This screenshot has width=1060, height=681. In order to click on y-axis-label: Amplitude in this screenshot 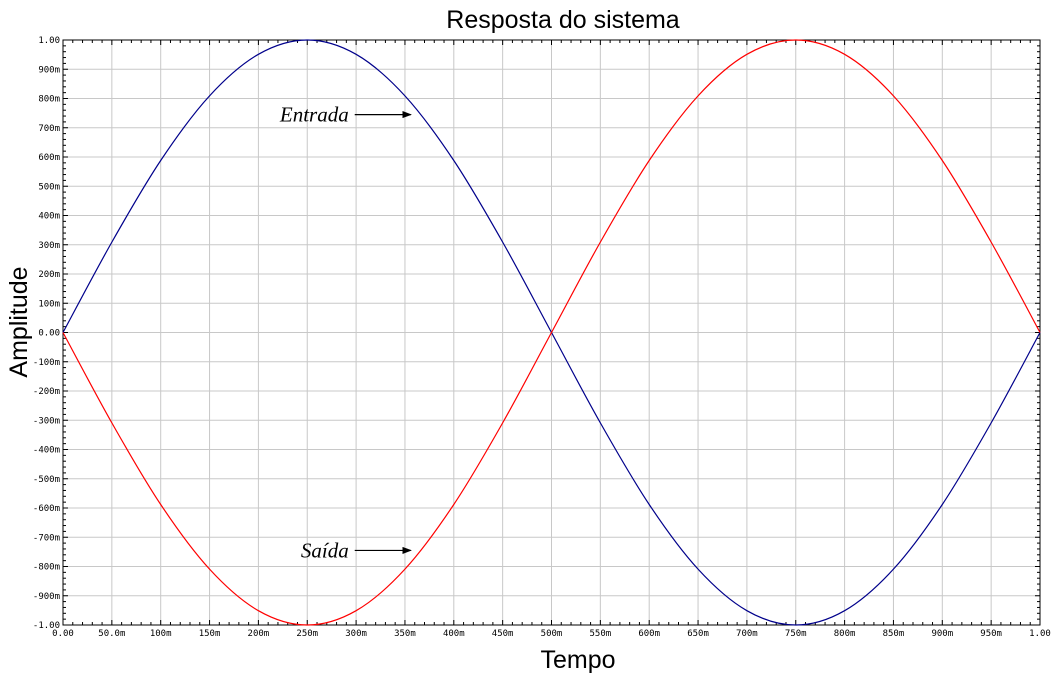, I will do `click(19, 321)`.